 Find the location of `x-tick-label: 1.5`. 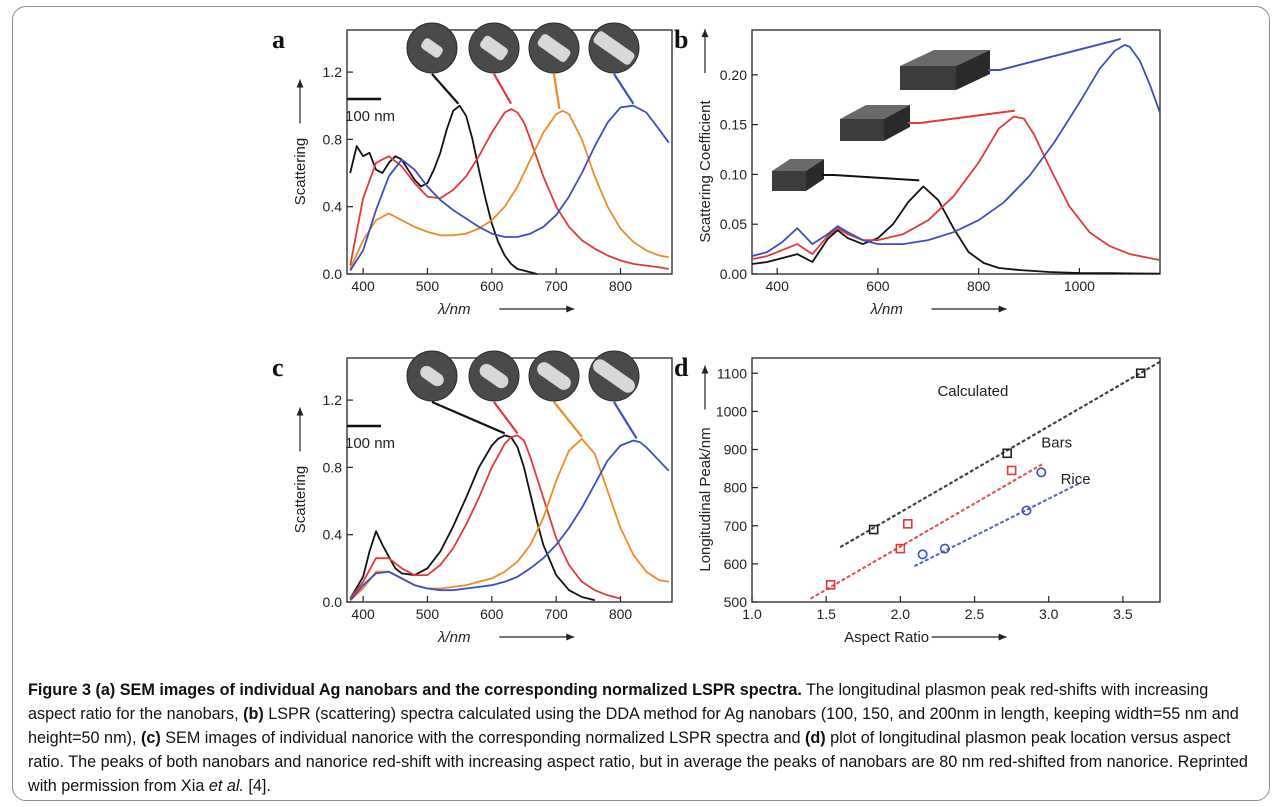

x-tick-label: 1.5 is located at coordinates (826, 614).